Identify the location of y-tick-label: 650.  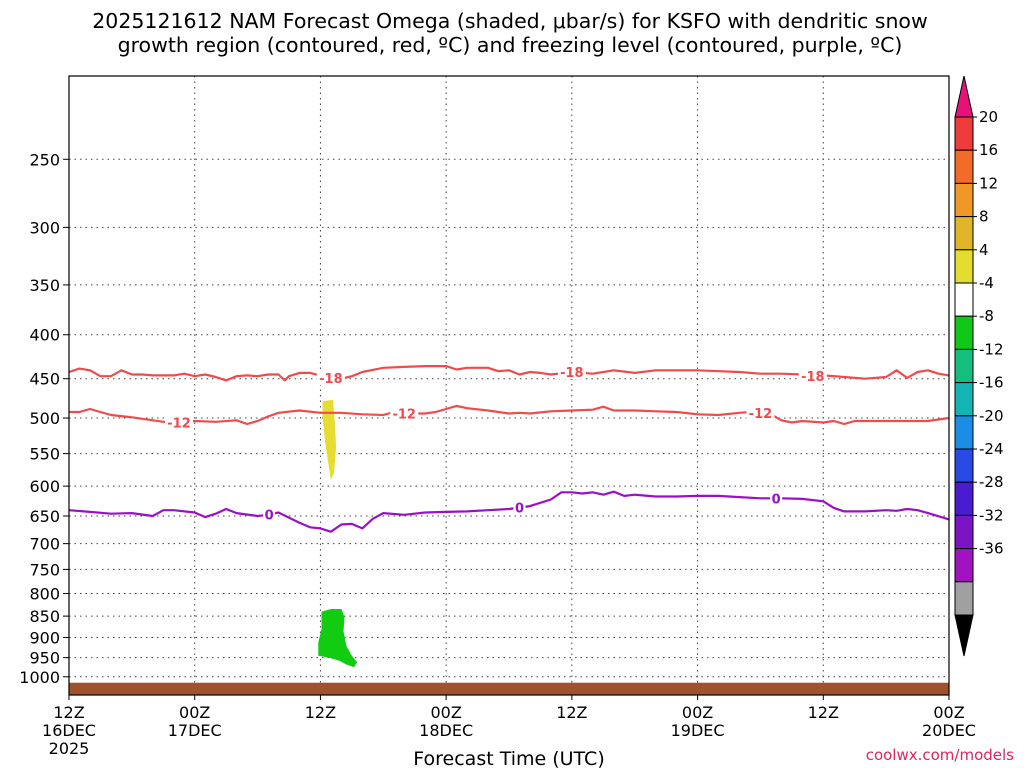
(44, 516).